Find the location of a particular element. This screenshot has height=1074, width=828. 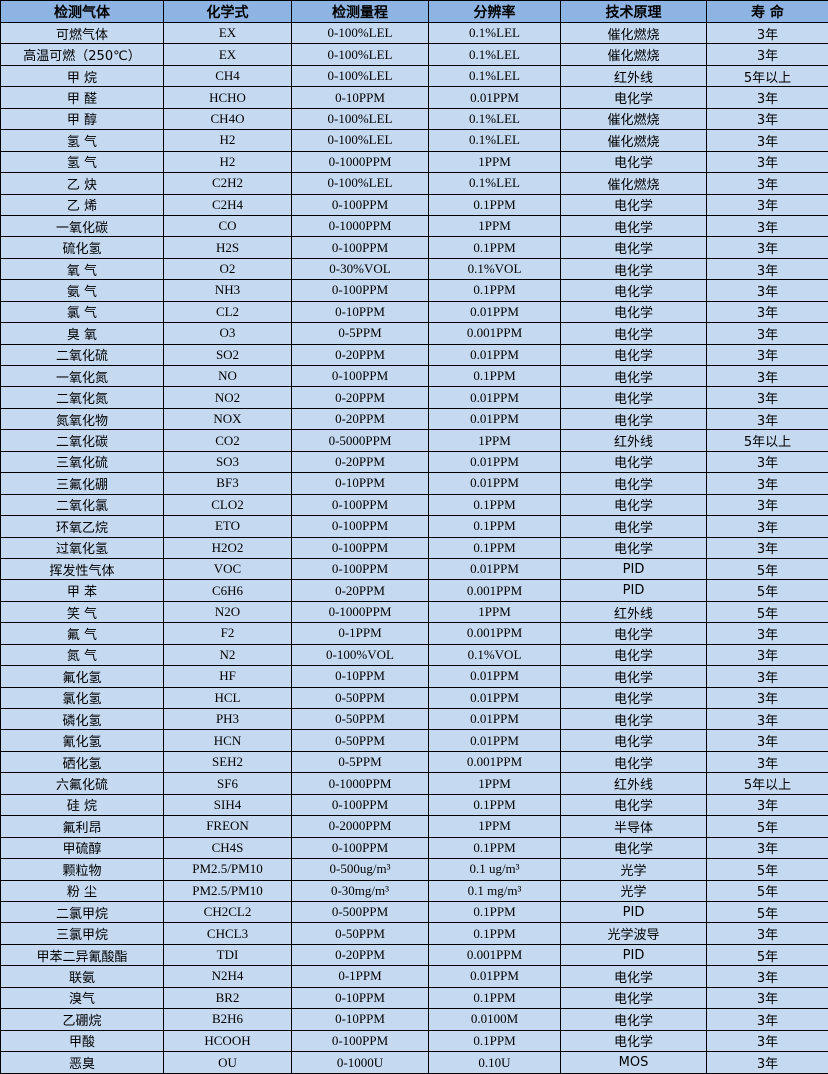

table-row: 甲苯二异氰酸酯 TDI 0-20PPM 0.001PPM PID 5年 is located at coordinates (414, 955).